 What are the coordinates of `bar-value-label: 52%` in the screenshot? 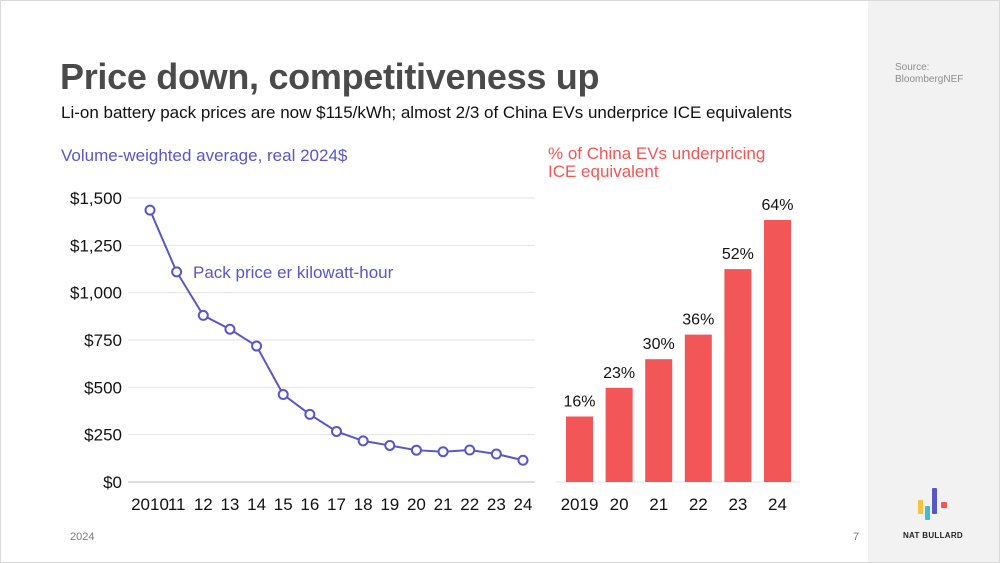 It's located at (738, 254).